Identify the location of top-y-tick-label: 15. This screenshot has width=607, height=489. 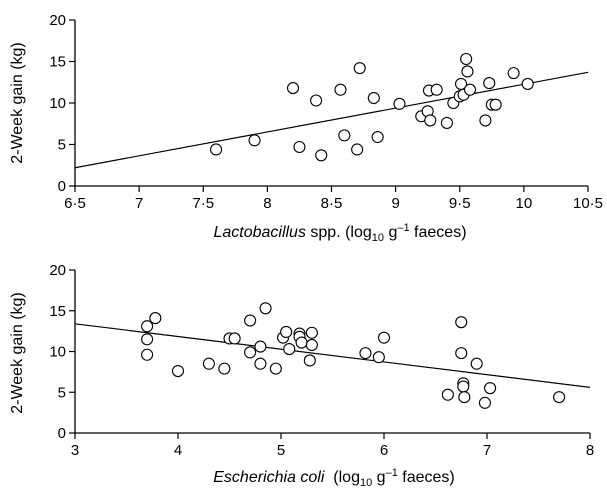
(57, 62).